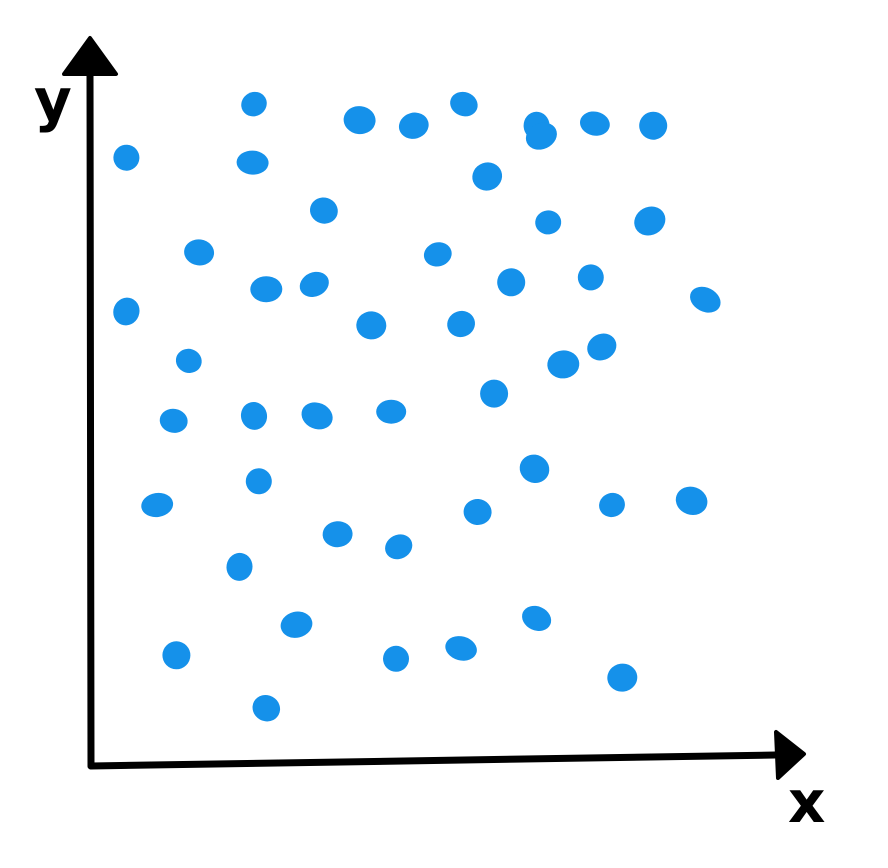  Describe the element at coordinates (433, 760) in the screenshot. I see `x-axis-line` at that location.